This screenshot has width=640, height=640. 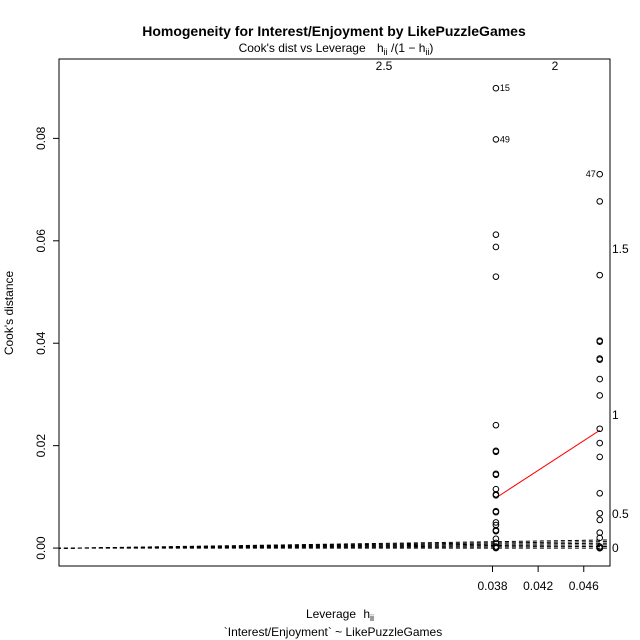 I want to click on contour-line-1.5, so click(x=334, y=545).